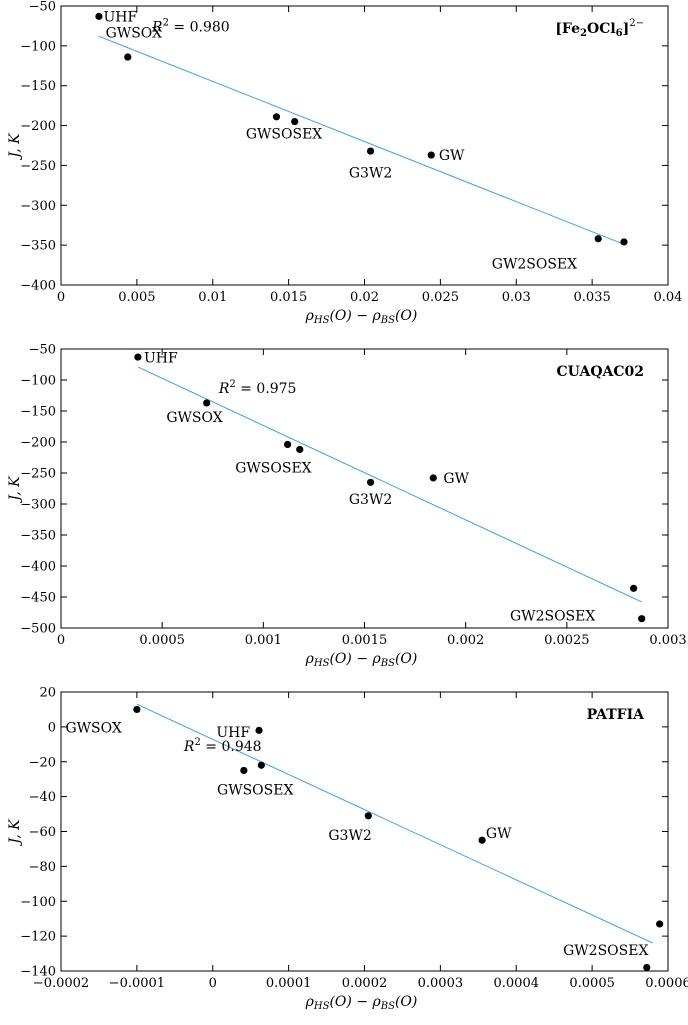  Describe the element at coordinates (666, 983) in the screenshot. I see `x-tick-label: 0.0006` at that location.